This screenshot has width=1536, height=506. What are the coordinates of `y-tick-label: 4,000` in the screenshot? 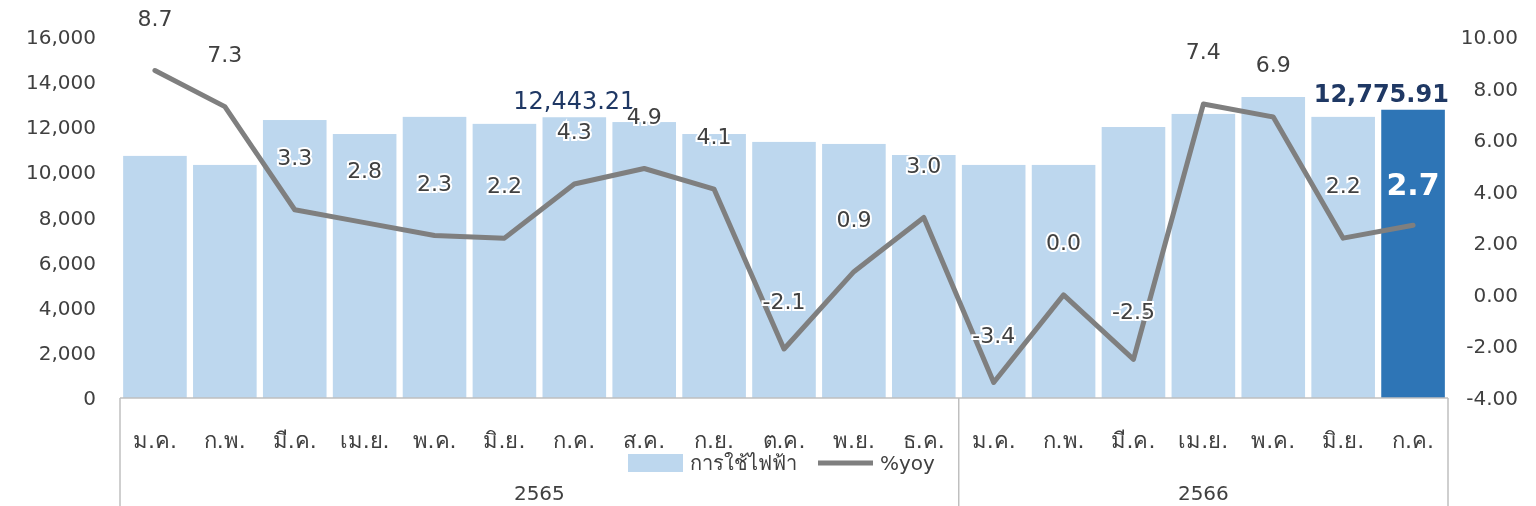 It's located at (67, 307).